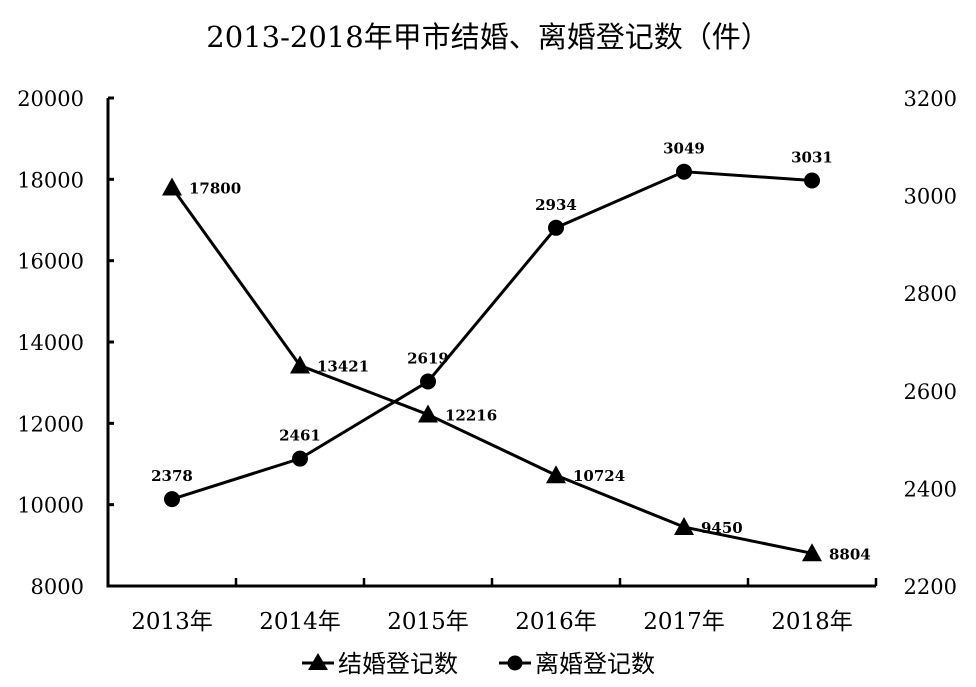  Describe the element at coordinates (343, 367) in the screenshot. I see `data-label: 13421` at that location.